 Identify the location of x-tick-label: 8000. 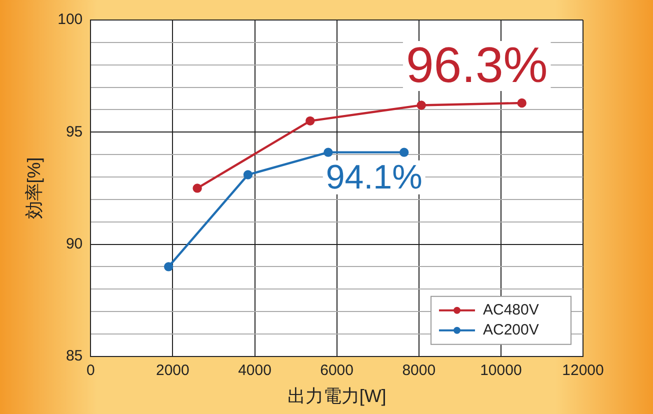
(419, 371).